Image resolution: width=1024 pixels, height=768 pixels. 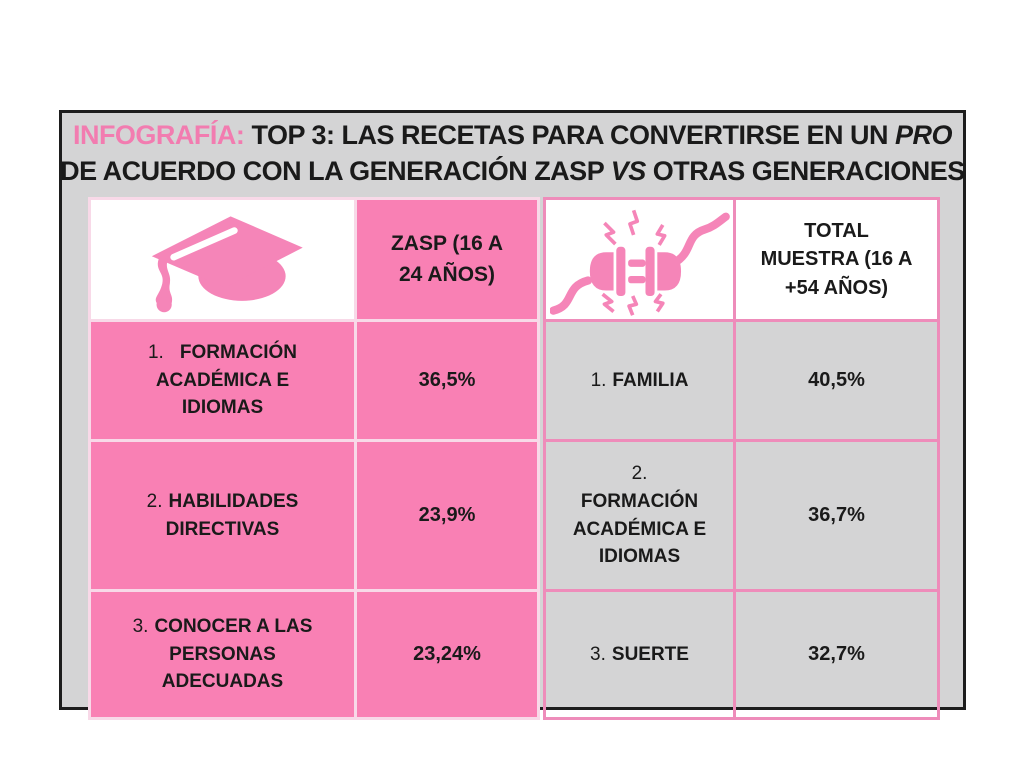 I want to click on zasp-row-3-label-cell: 3. CONOCER A LAS PERSONAS ADECUADAS, so click(x=222, y=654).